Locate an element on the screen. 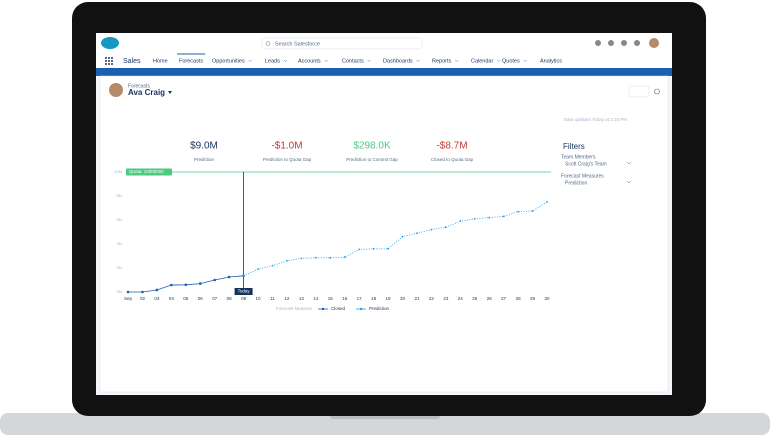 Image resolution: width=770 pixels, height=448 pixels. user-menu is located at coordinates (170, 92).